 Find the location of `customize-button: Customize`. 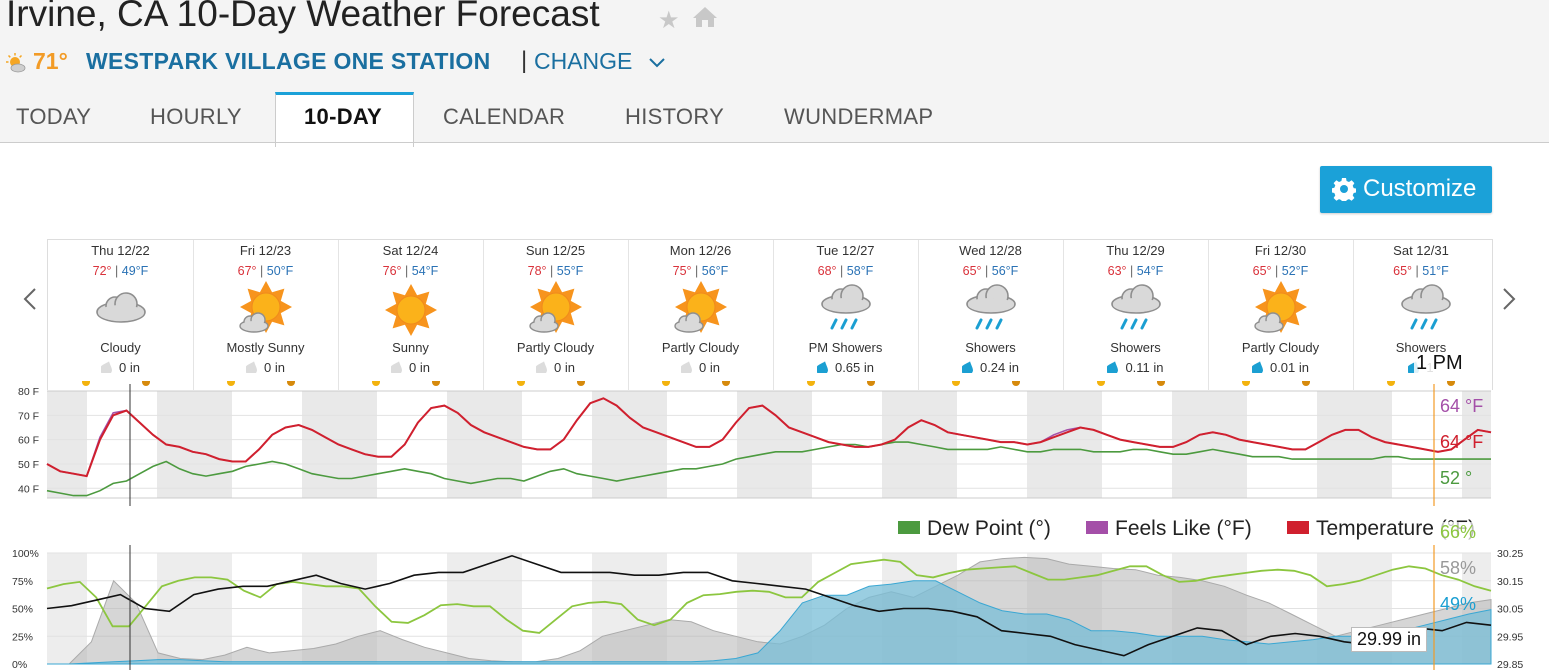

customize-button: Customize is located at coordinates (1406, 189).